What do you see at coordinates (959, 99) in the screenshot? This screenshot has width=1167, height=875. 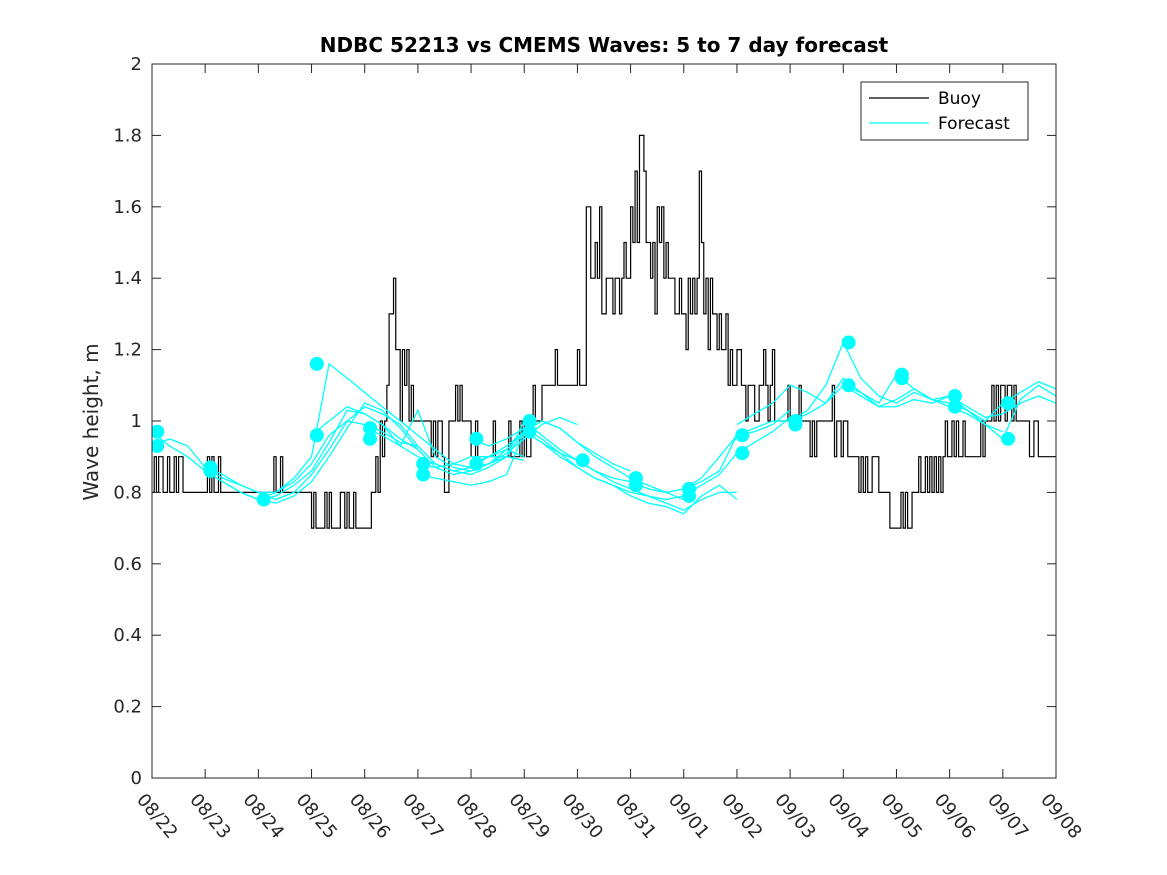 I see `legend-label-buoy: Buoy` at bounding box center [959, 99].